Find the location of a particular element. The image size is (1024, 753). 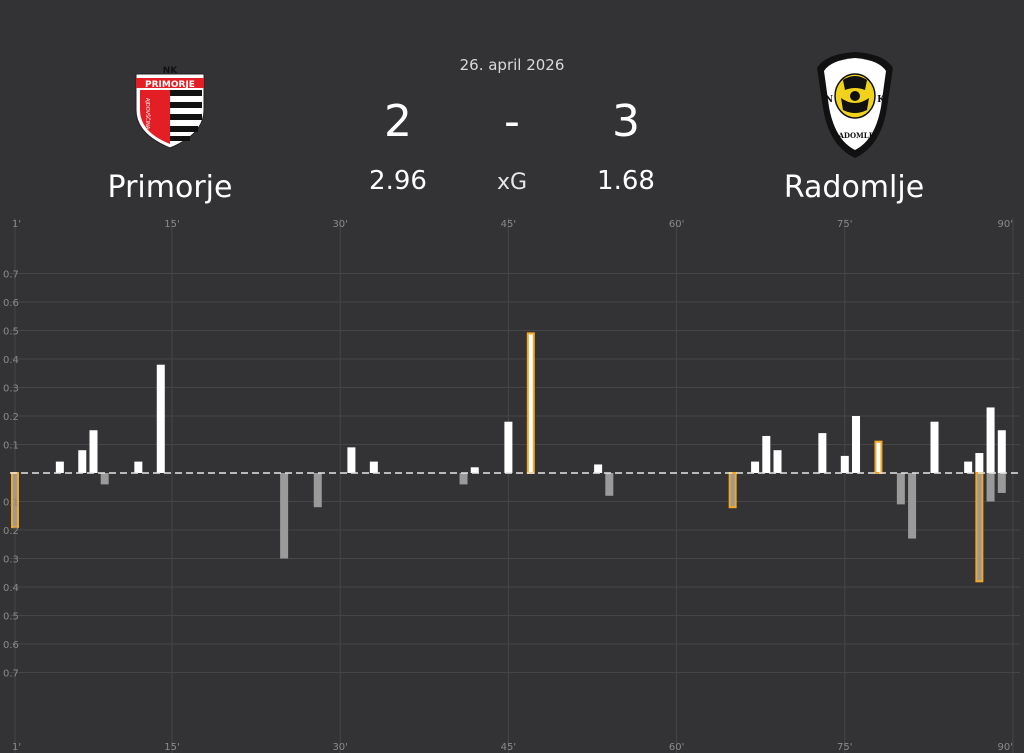

away-xg: 1.68 is located at coordinates (626, 181).